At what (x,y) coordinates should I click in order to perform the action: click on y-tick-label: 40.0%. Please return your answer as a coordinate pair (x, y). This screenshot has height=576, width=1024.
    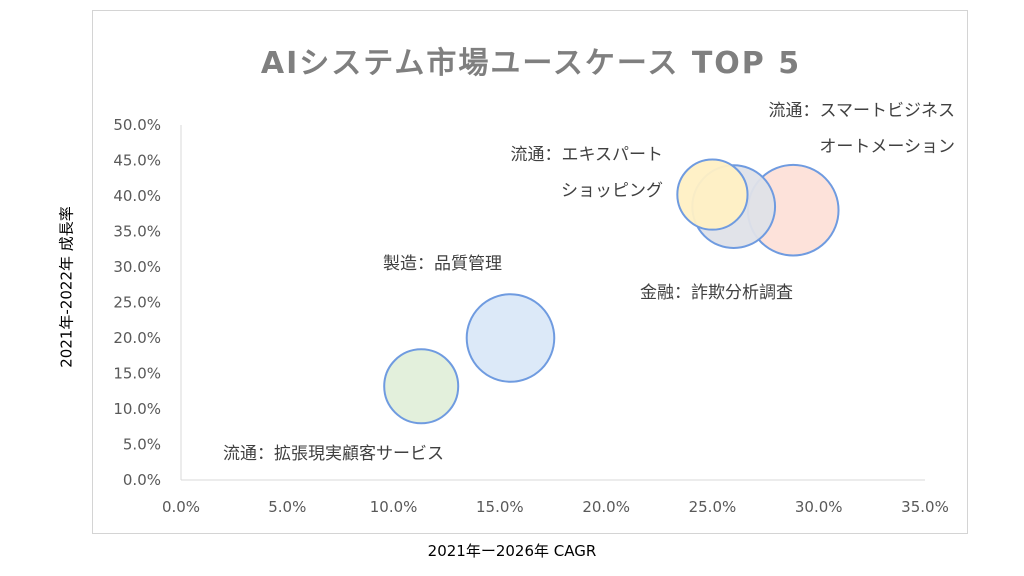
    Looking at the image, I should click on (137, 196).